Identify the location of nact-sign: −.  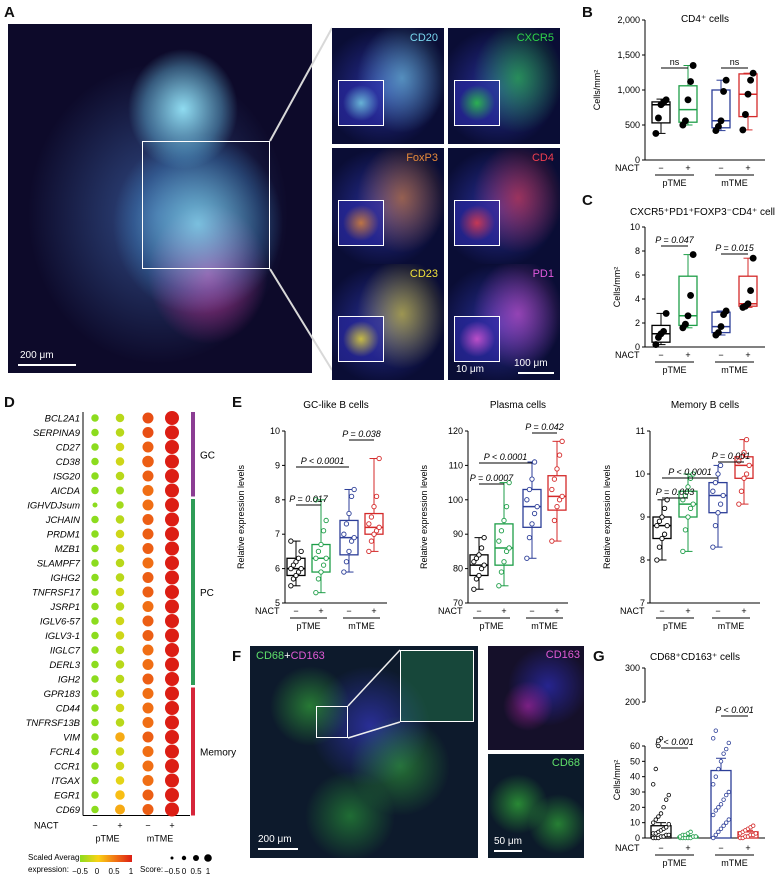
(660, 168).